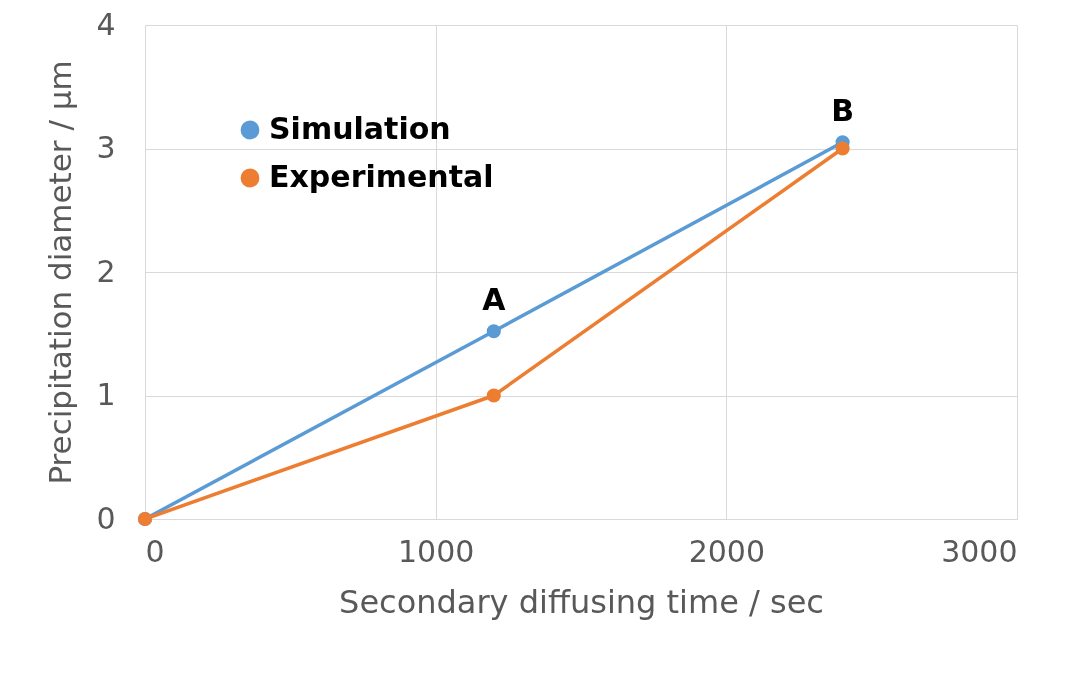  Describe the element at coordinates (106, 24) in the screenshot. I see `y-tick-label: 4` at that location.